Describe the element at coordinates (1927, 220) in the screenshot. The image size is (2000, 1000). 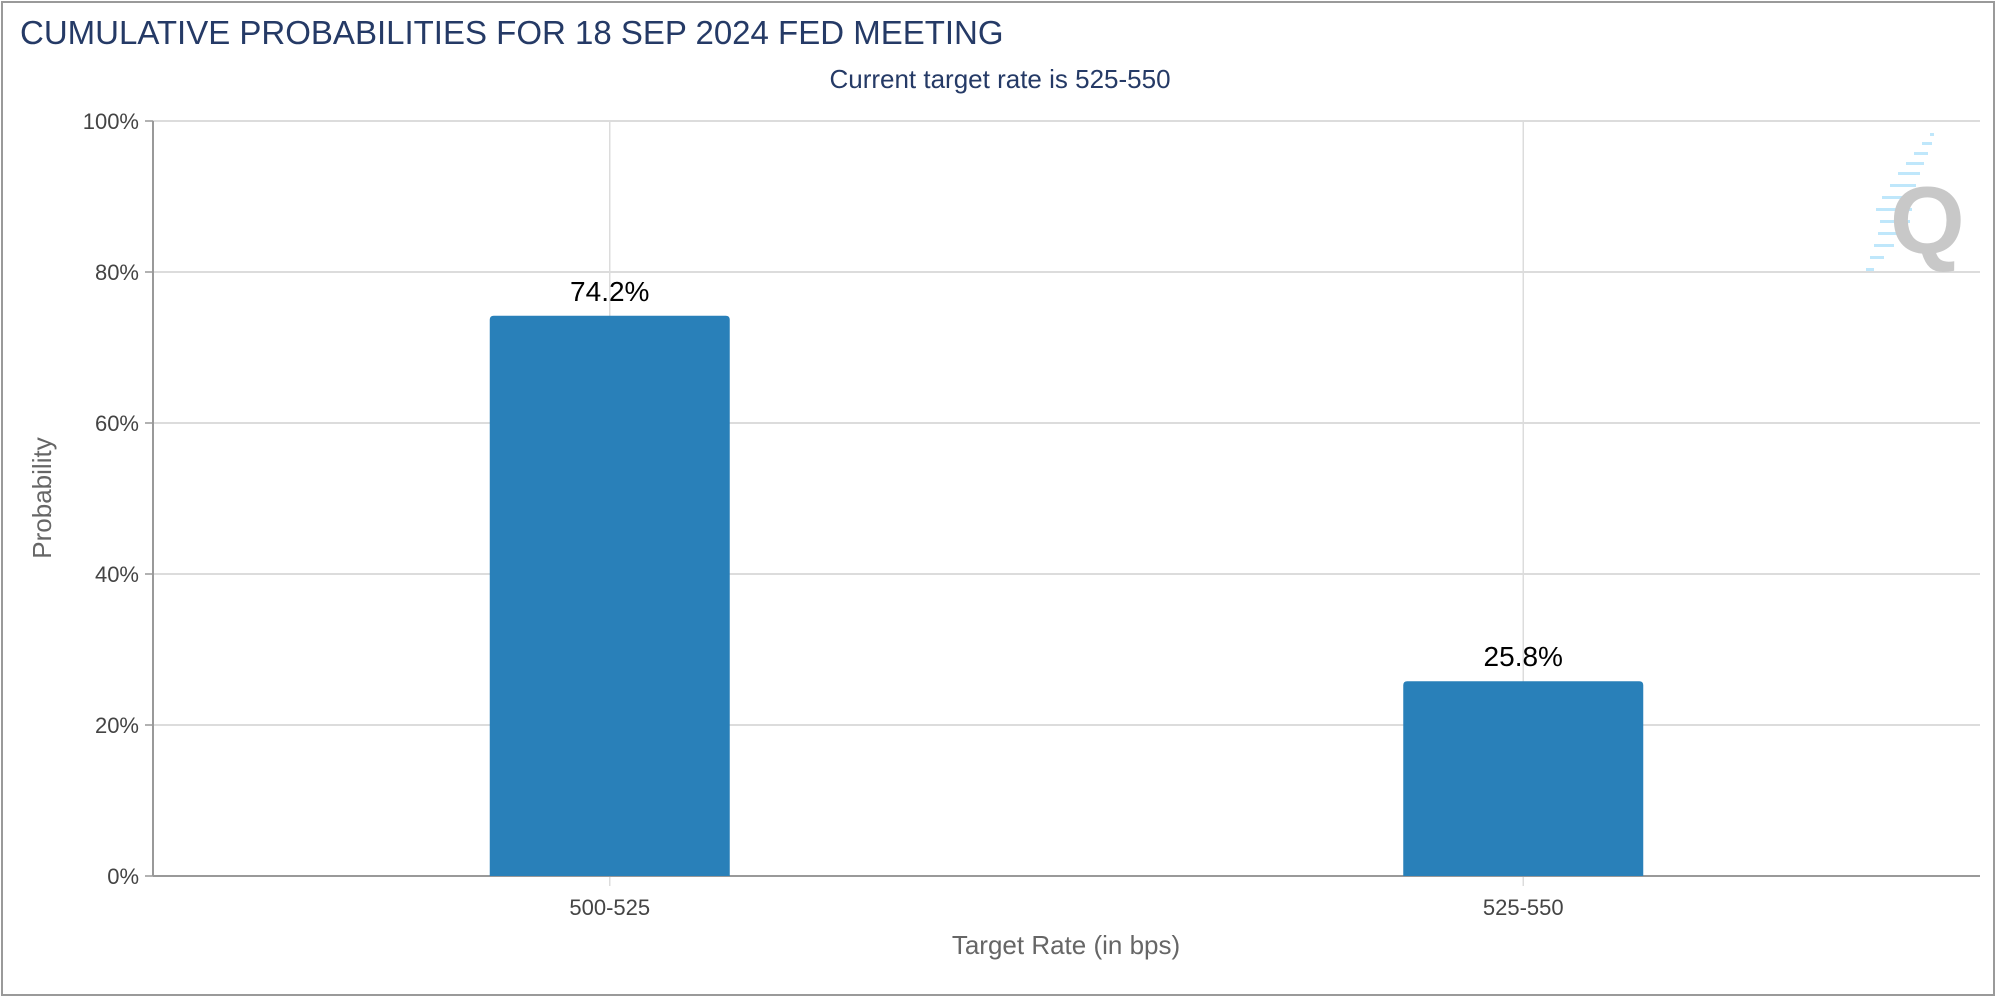
I see `svg-text: Q` at that location.